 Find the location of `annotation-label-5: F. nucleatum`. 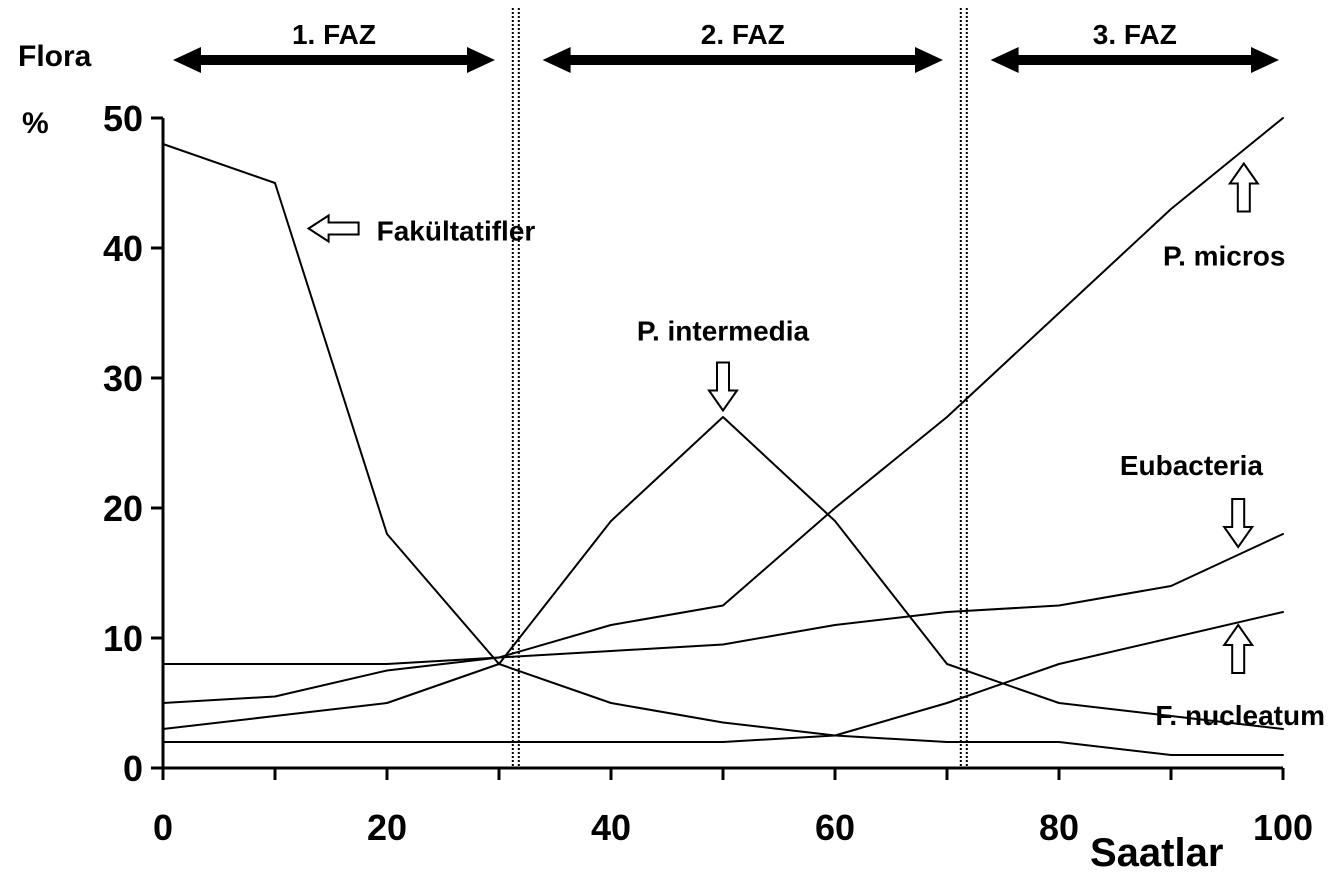

annotation-label-5: F. nucleatum is located at coordinates (1240, 715).